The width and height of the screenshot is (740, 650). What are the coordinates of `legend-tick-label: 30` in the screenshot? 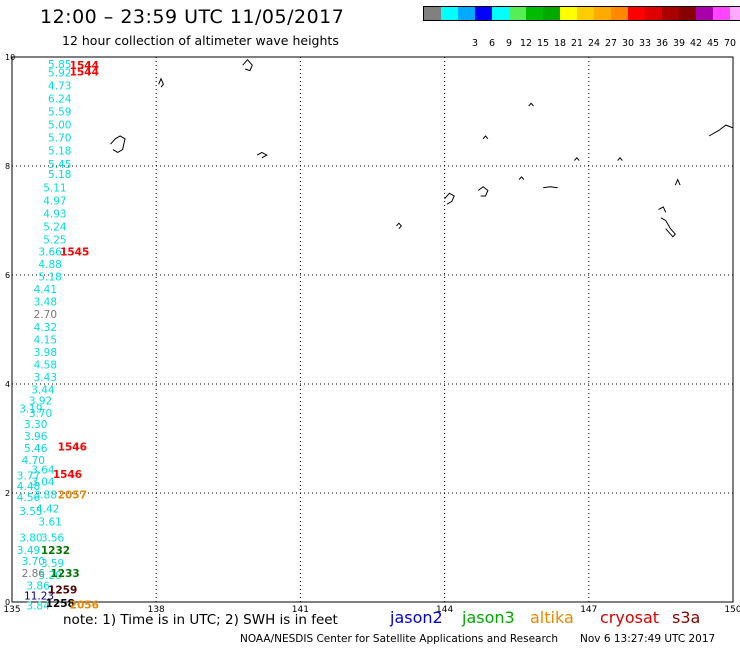 It's located at (628, 43).